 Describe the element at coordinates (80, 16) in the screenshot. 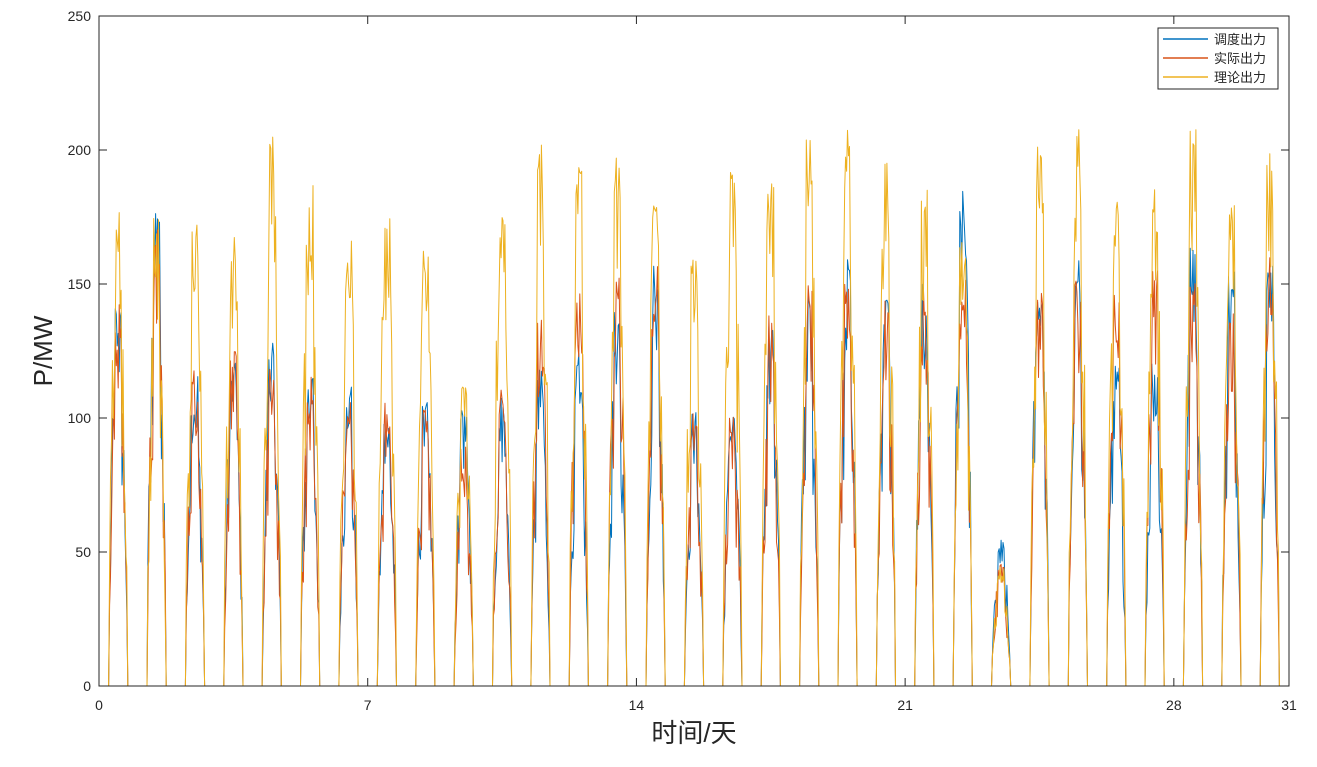

I see `y-tick-label: 250` at that location.